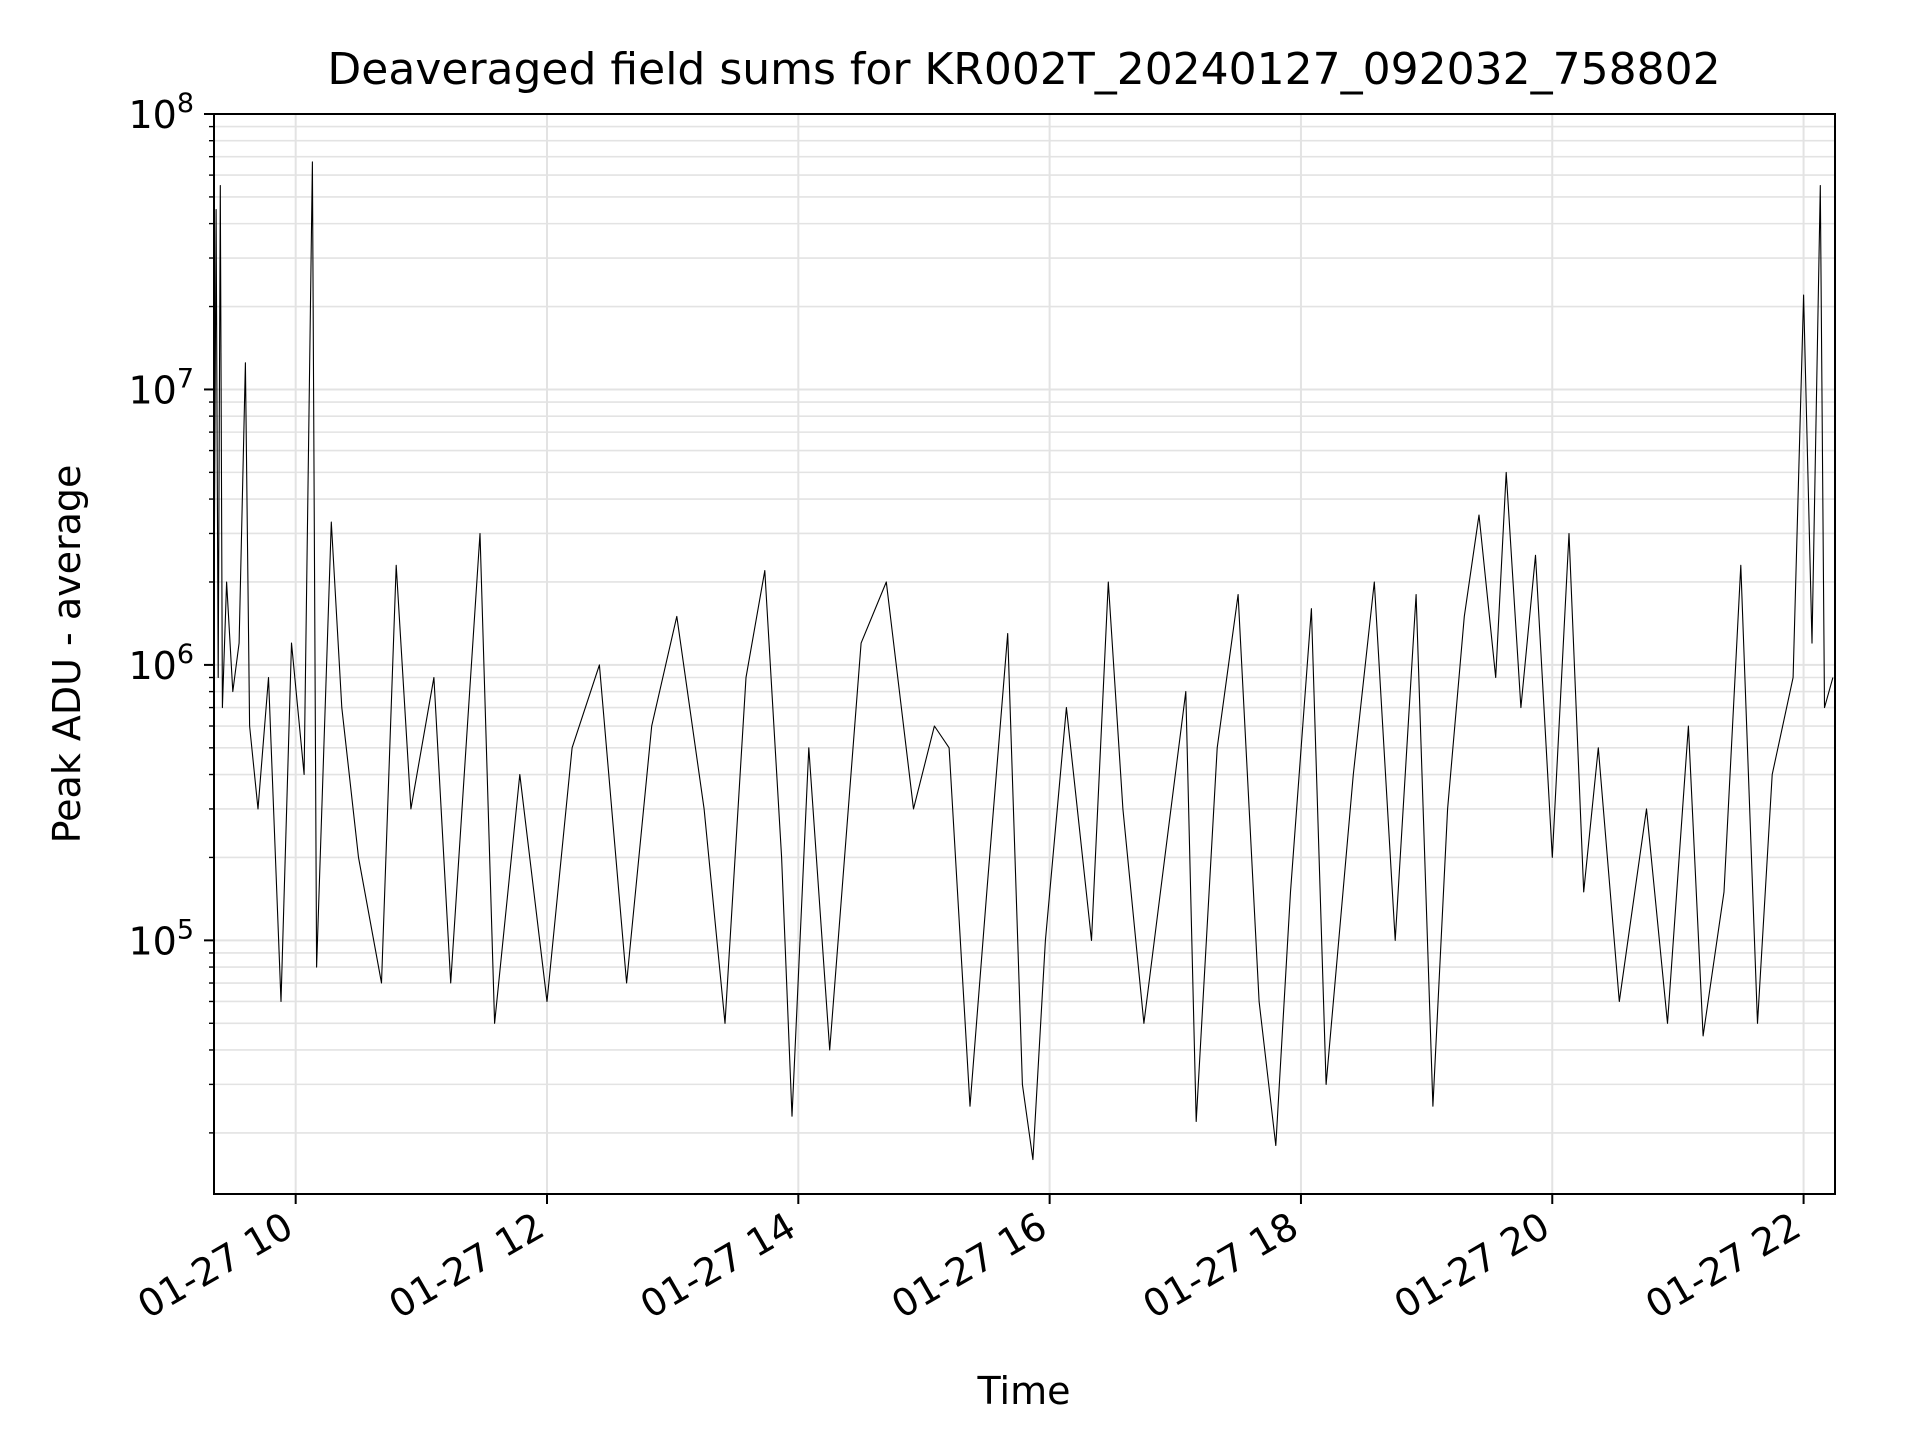 The width and height of the screenshot is (1920, 1440). Describe the element at coordinates (161, 112) in the screenshot. I see `y-tick-label: 108` at that location.